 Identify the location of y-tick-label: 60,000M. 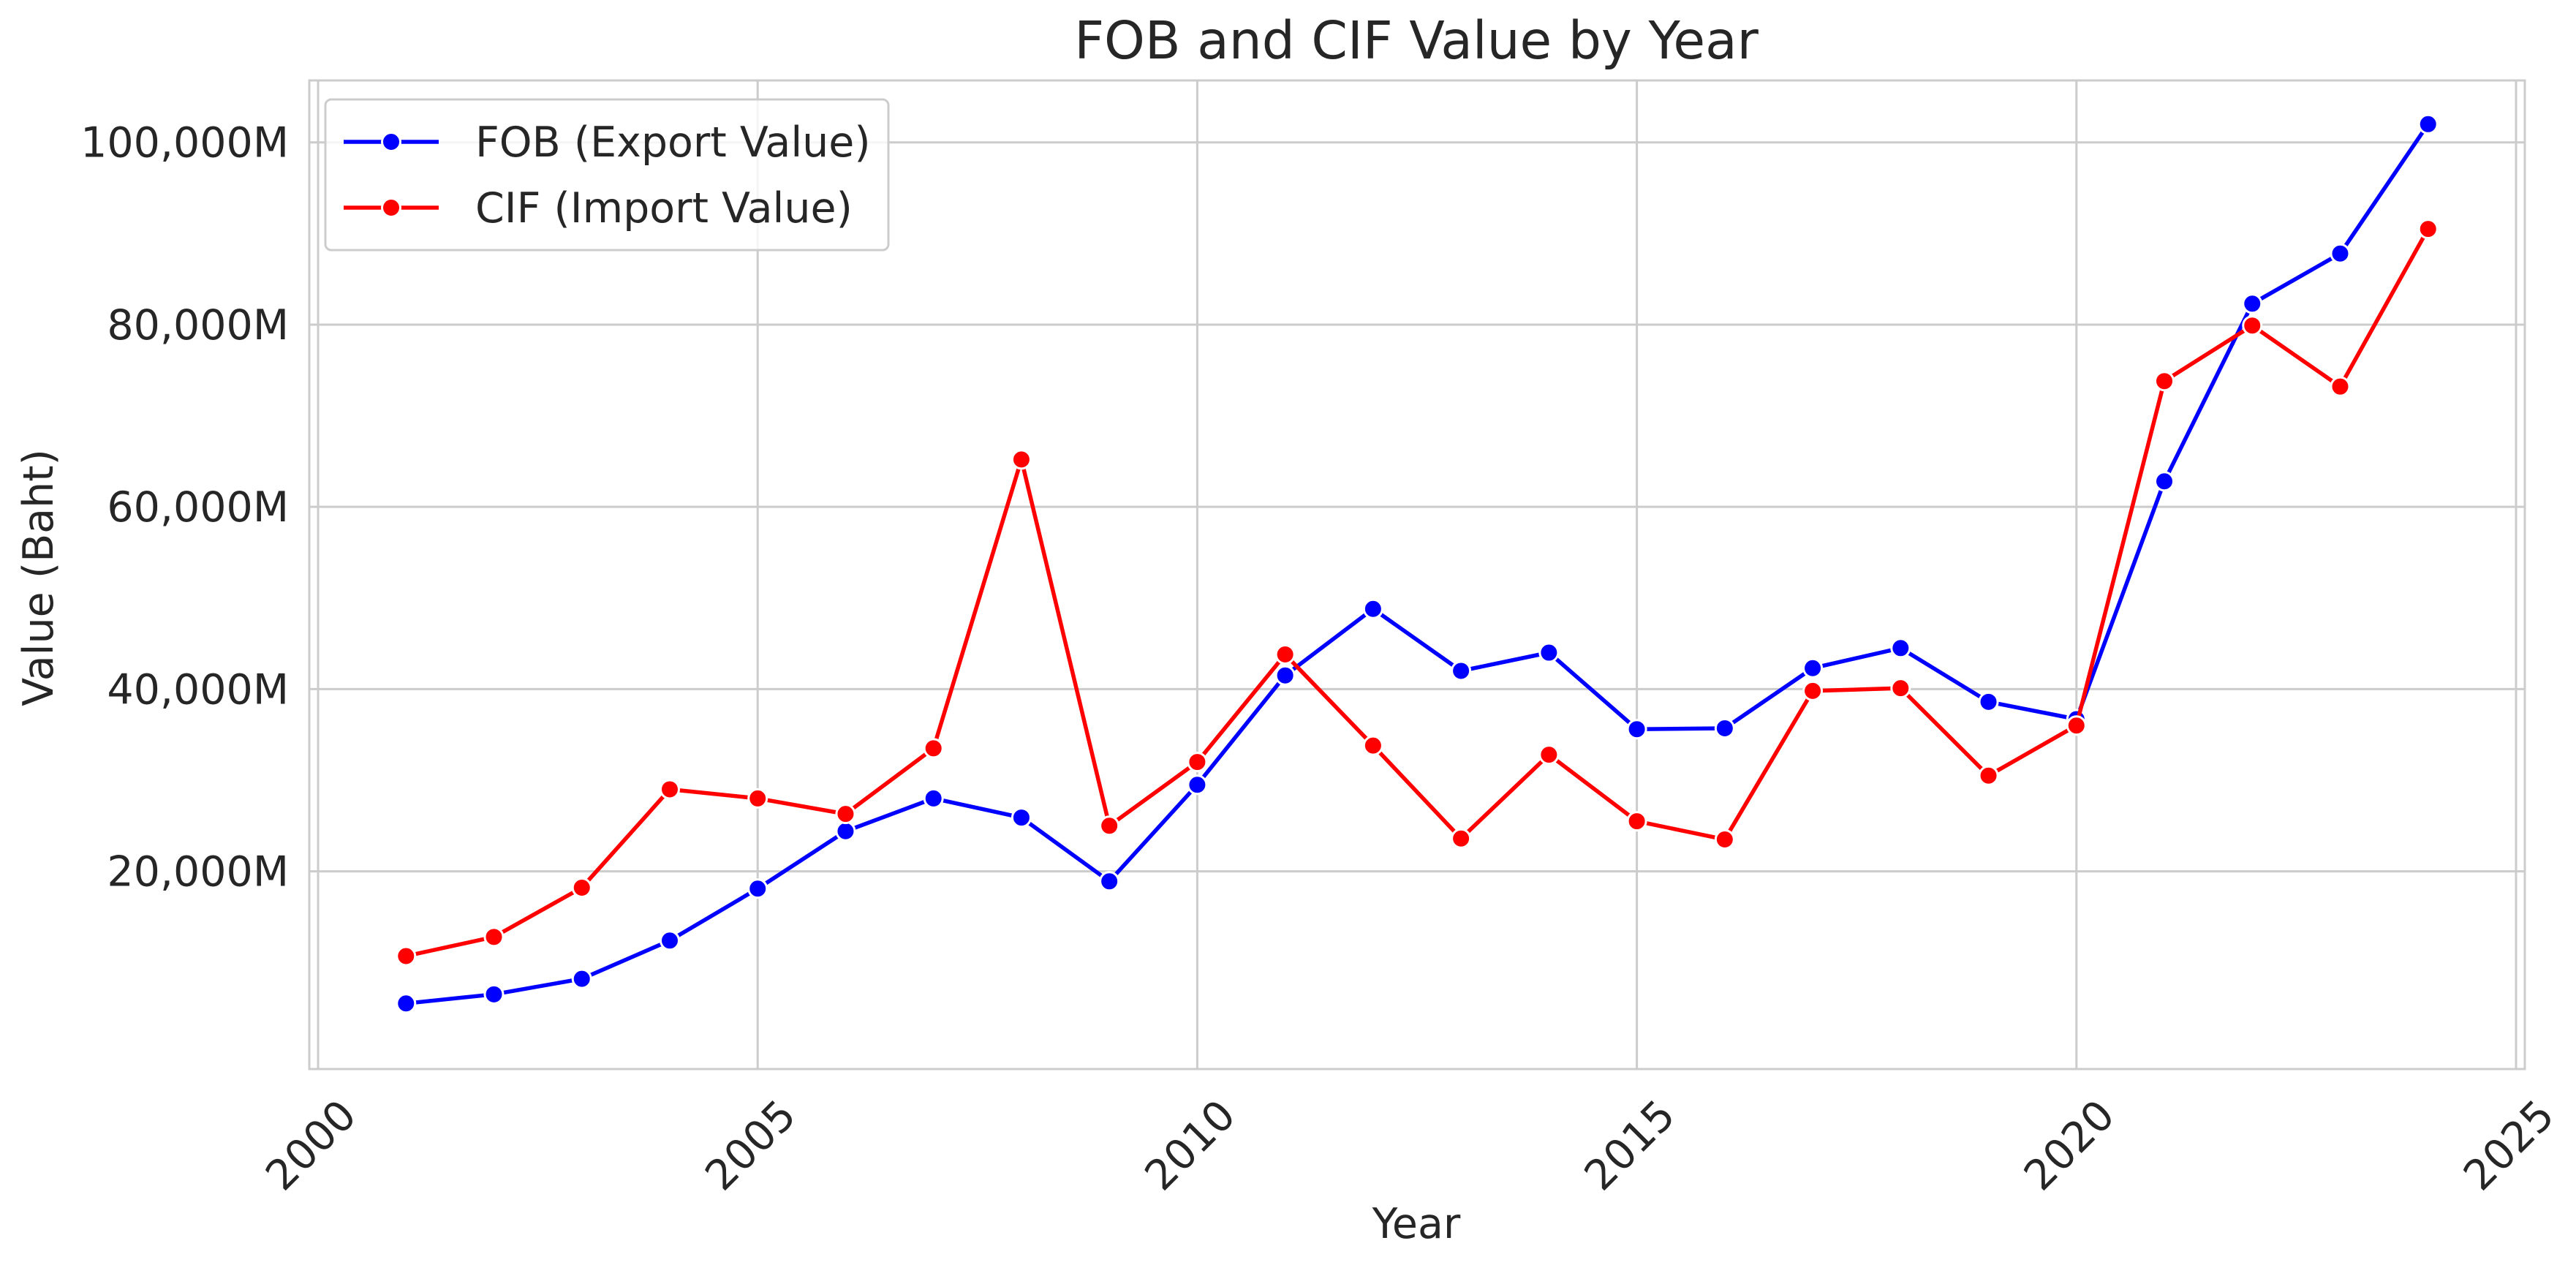
(198, 507).